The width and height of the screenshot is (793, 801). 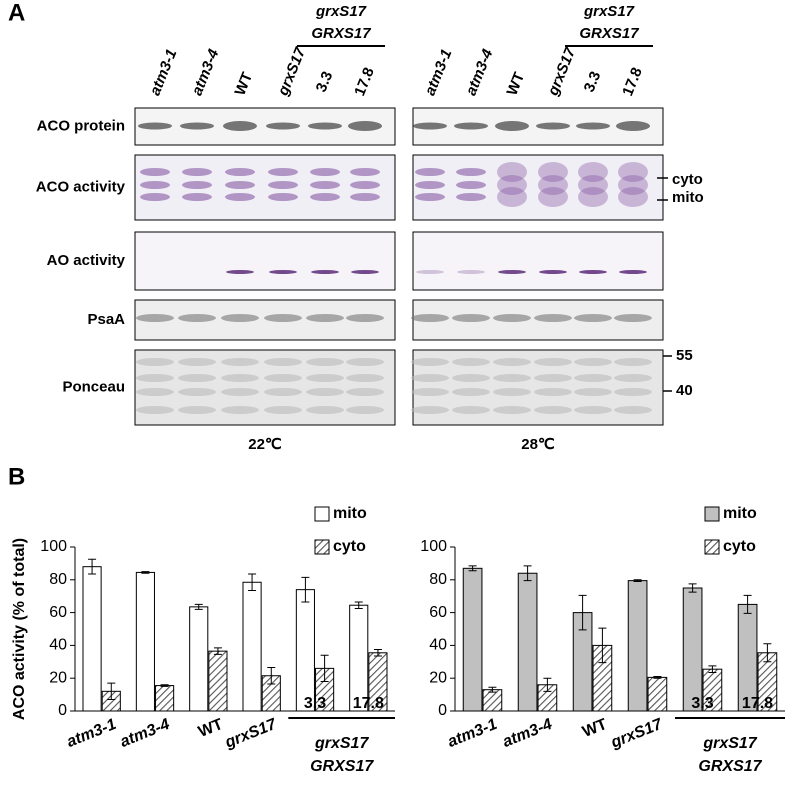 I want to click on row-label: ACO protein, so click(x=81, y=125).